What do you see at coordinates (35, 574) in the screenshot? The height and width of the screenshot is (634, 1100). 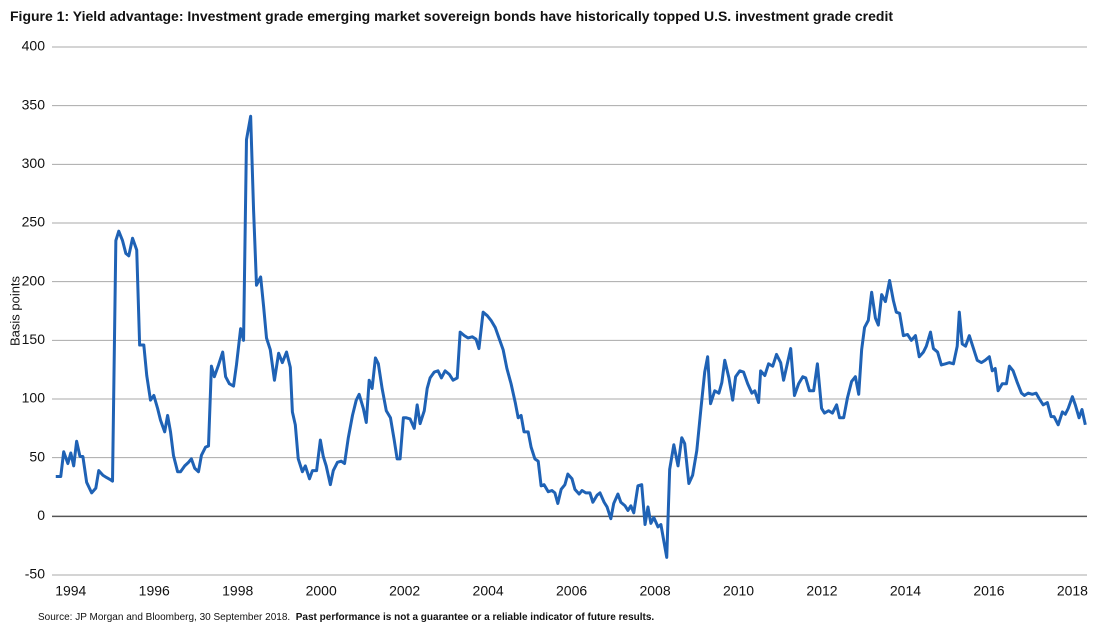 I see `y-tick-label: -50` at bounding box center [35, 574].